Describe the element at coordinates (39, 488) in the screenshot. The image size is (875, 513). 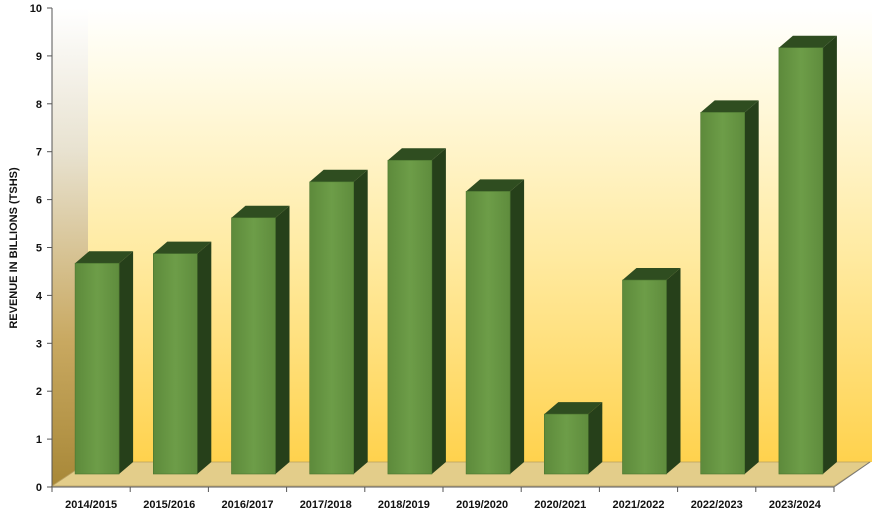
I see `y-tick-label: 0` at that location.